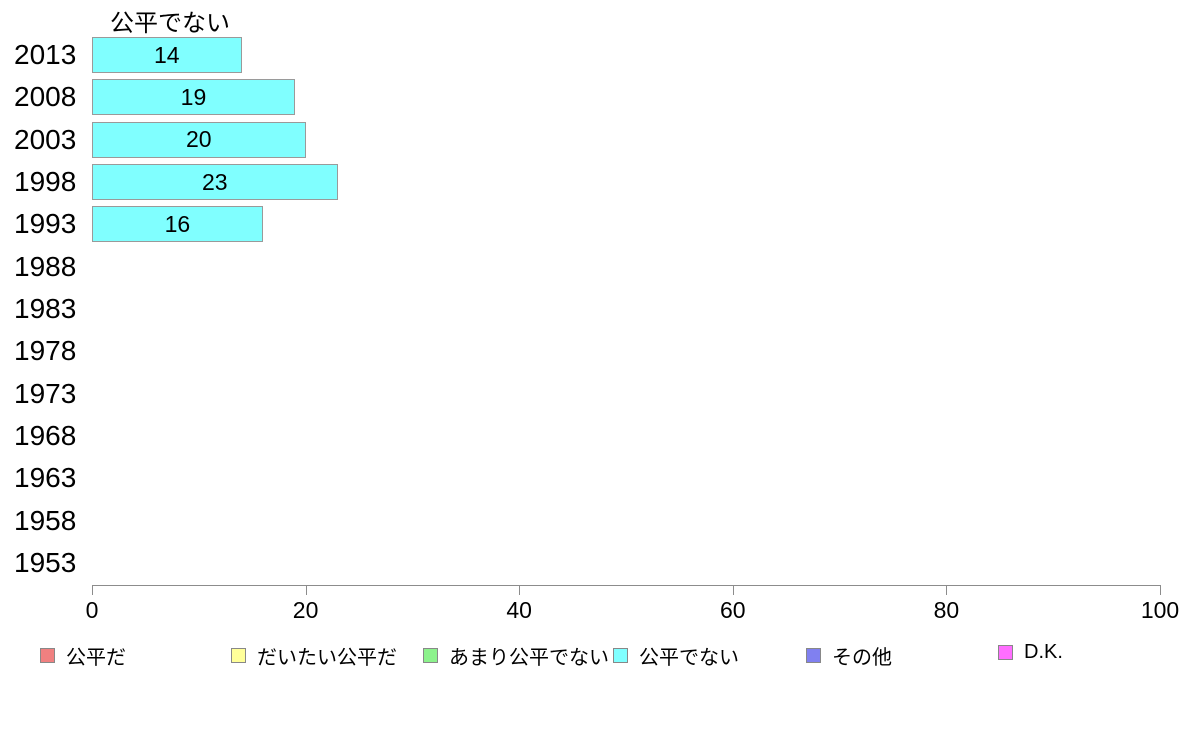 The image size is (1188, 736). What do you see at coordinates (45, 351) in the screenshot?
I see `y-axis-label: 1978` at bounding box center [45, 351].